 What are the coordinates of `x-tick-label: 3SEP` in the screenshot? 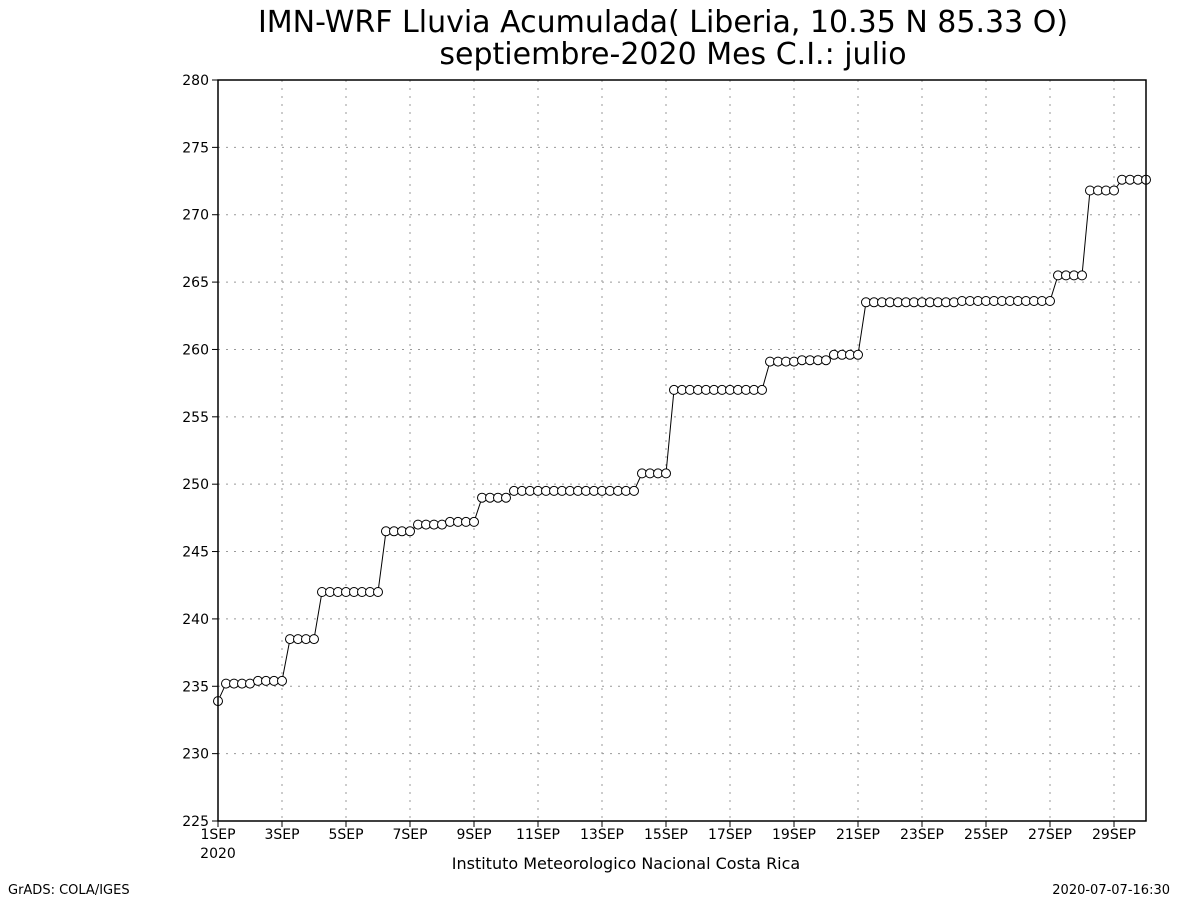 It's located at (281, 835).